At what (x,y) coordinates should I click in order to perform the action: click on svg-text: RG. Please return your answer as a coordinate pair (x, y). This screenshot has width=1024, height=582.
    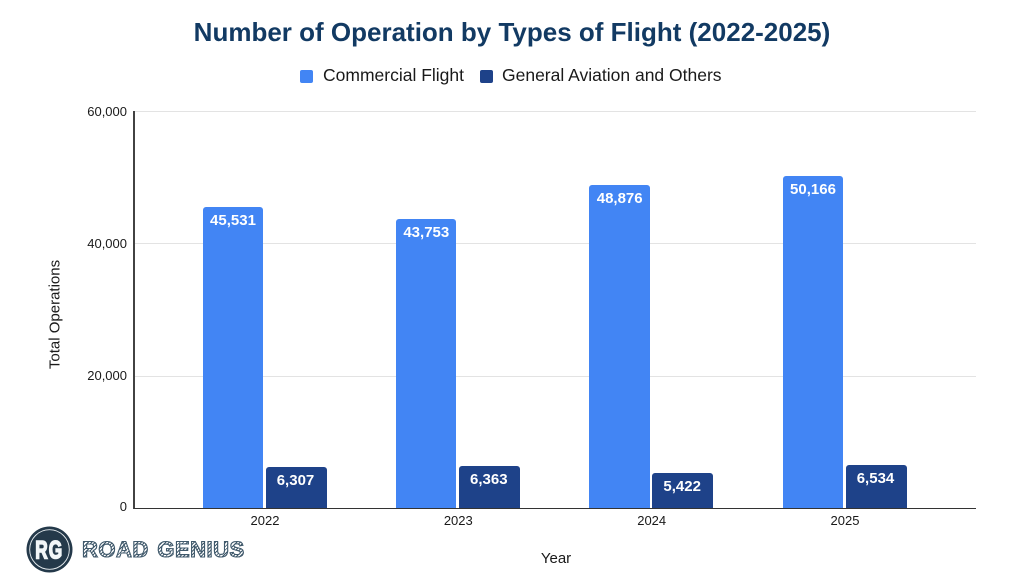
    Looking at the image, I should click on (49, 549).